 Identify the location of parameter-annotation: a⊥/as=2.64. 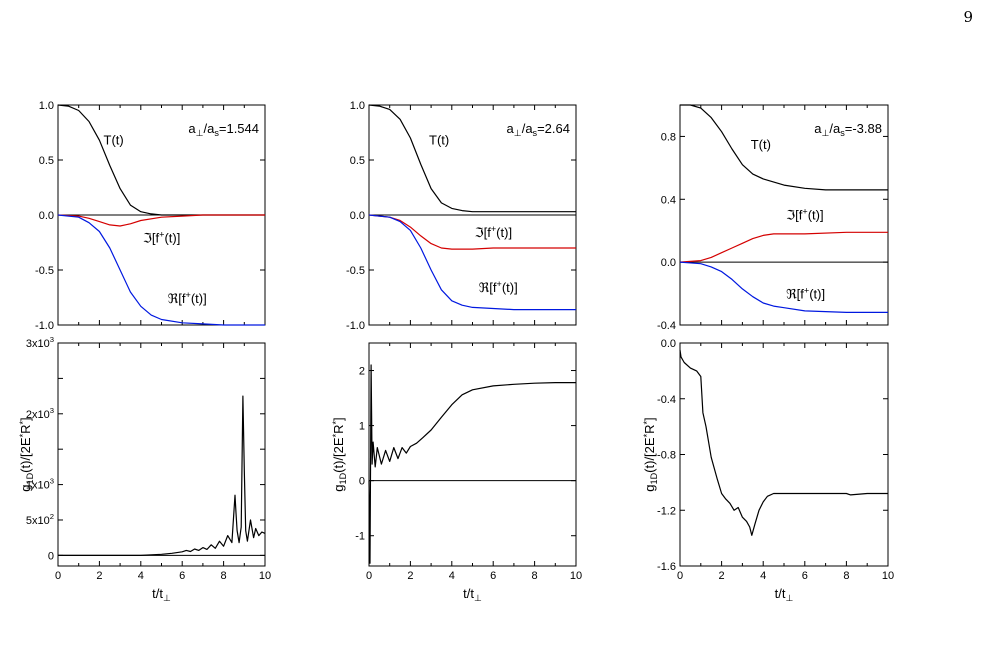
(538, 129).